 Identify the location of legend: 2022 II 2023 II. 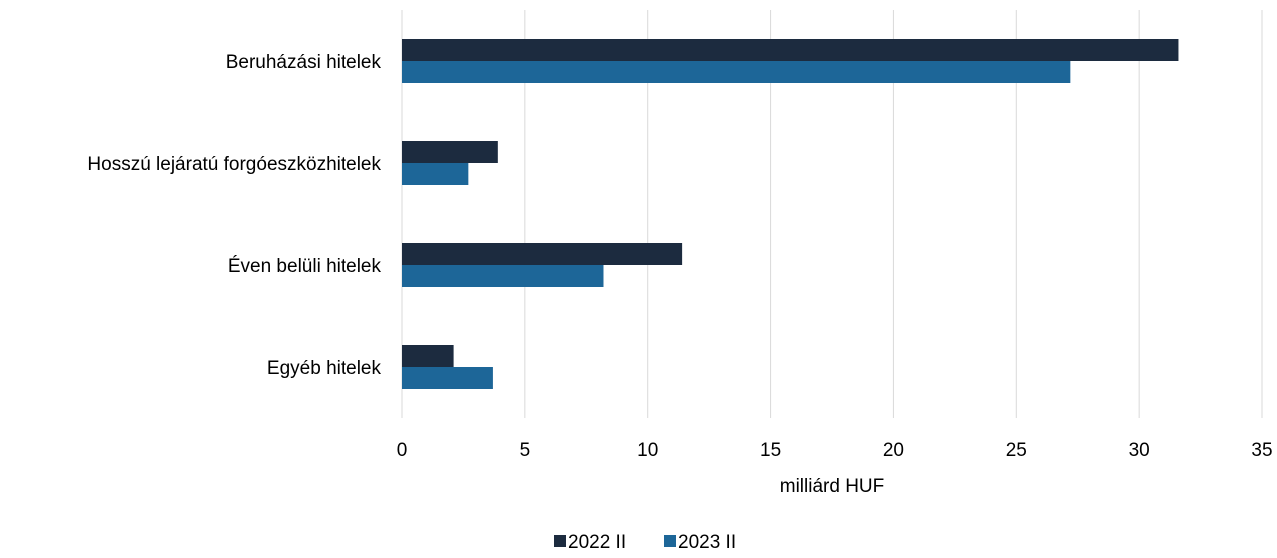
(645, 542).